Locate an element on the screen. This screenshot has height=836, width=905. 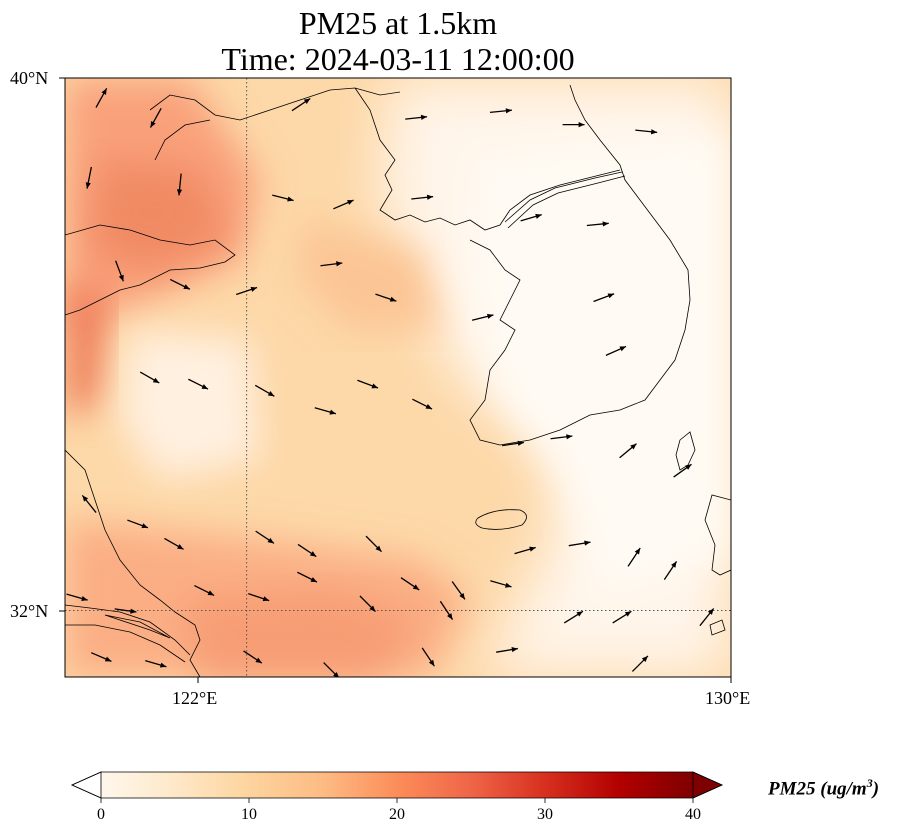
colorbar is located at coordinates (397, 787).